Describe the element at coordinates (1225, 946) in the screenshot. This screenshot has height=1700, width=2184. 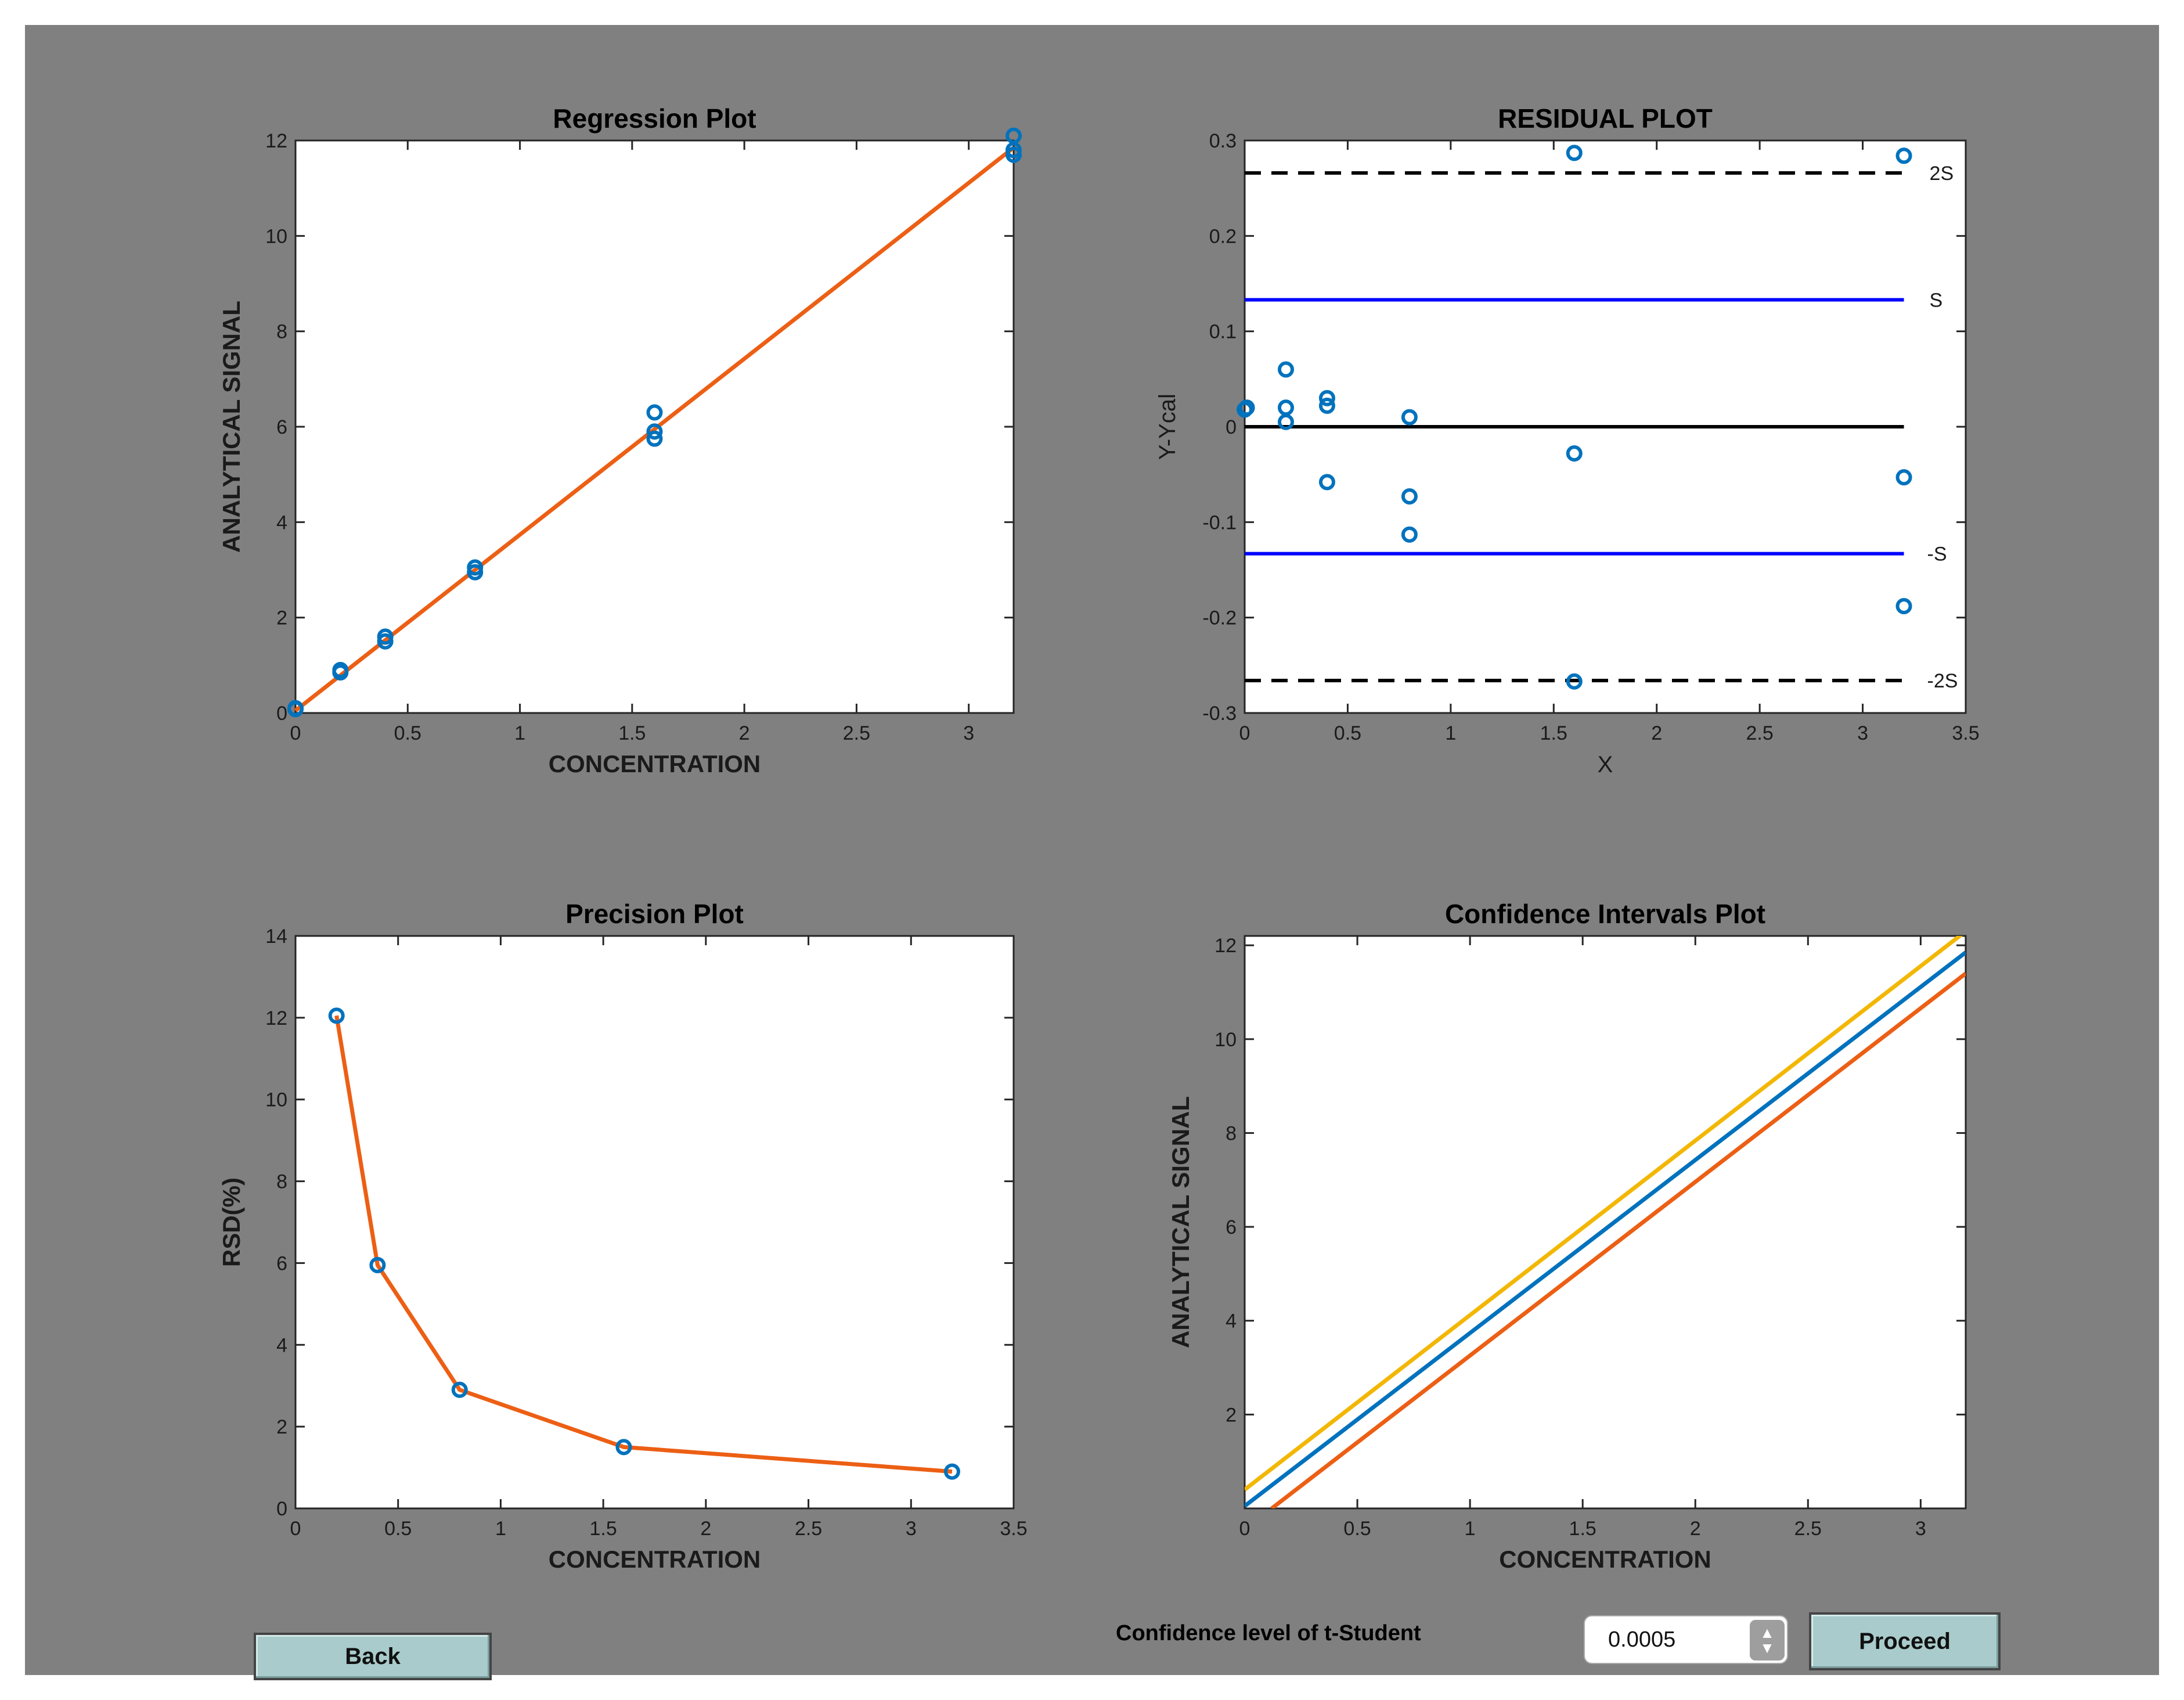
I see `confidence-ytick-label: 12` at that location.